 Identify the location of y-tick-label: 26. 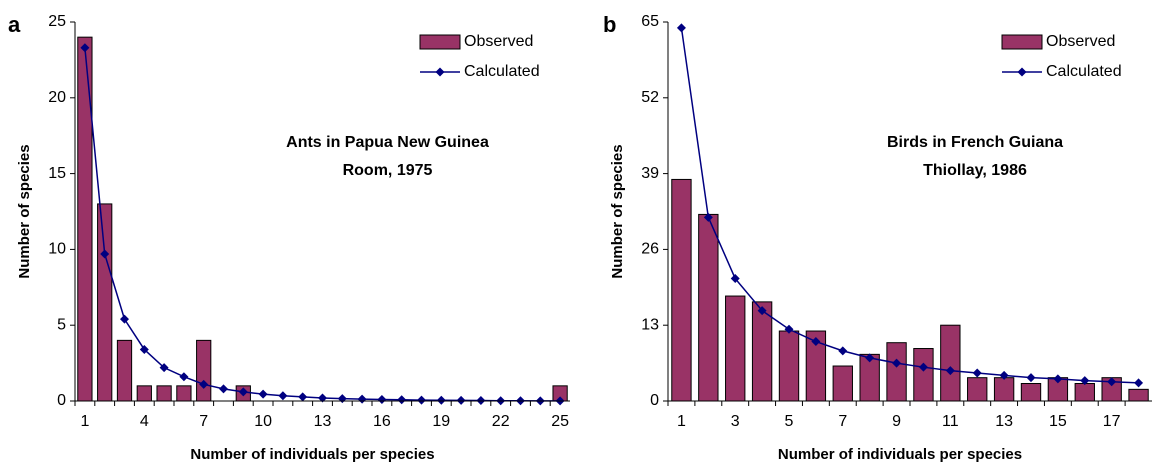
(650, 249).